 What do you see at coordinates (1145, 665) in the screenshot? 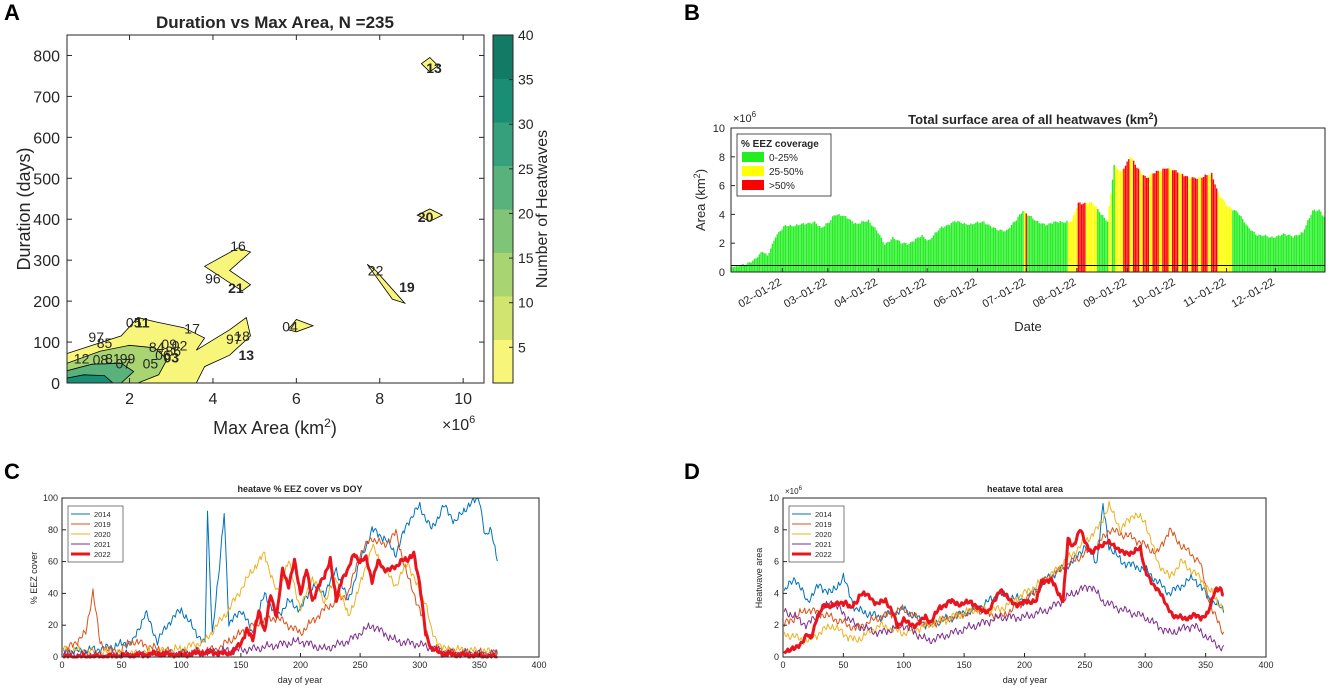
I see `x-tick-label: 300` at bounding box center [1145, 665].